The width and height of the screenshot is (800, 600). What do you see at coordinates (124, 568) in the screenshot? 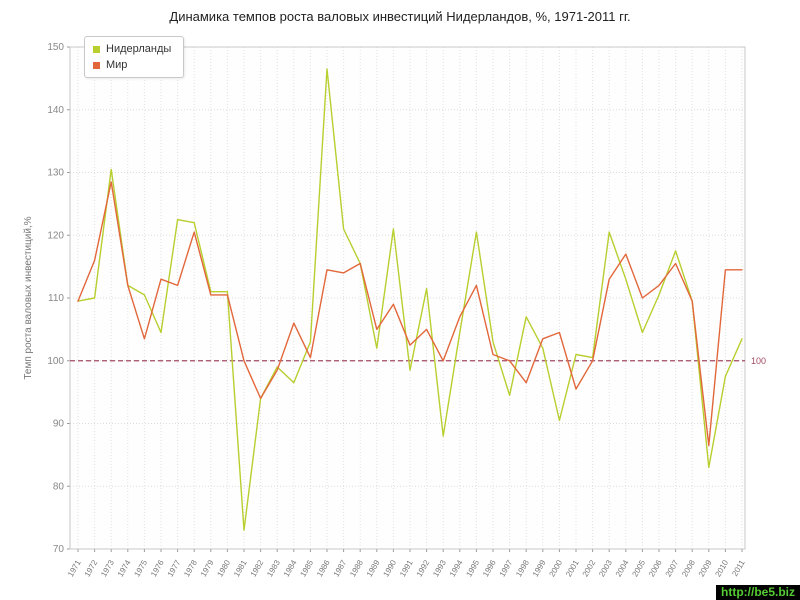
I see `x-tick-label: 1974` at bounding box center [124, 568].